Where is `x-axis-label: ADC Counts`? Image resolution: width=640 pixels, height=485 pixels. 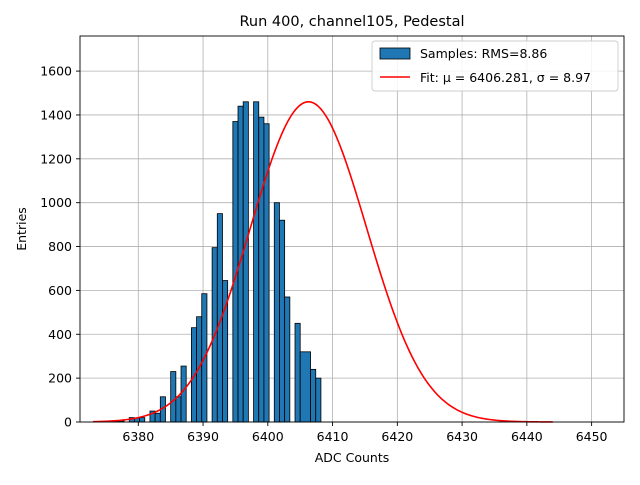
x-axis-label: ADC Counts is located at coordinates (352, 457).